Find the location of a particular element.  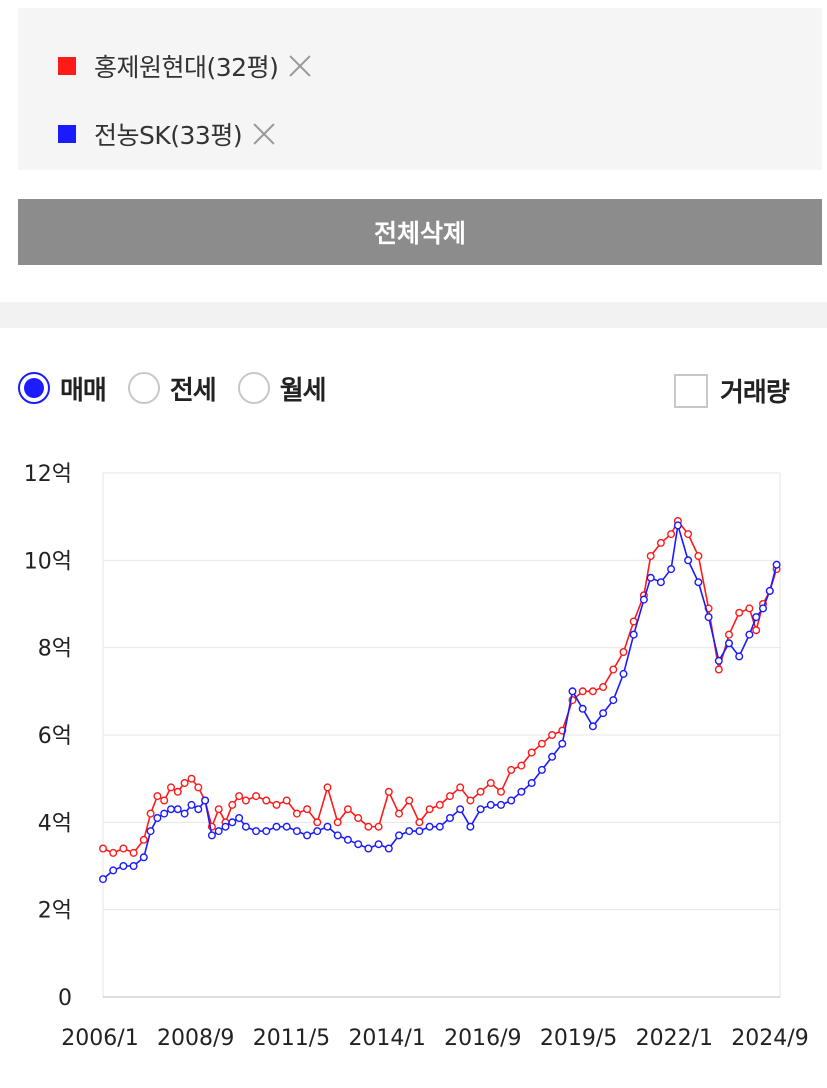

radio-option-jeonse: 전세 is located at coordinates (172, 388).